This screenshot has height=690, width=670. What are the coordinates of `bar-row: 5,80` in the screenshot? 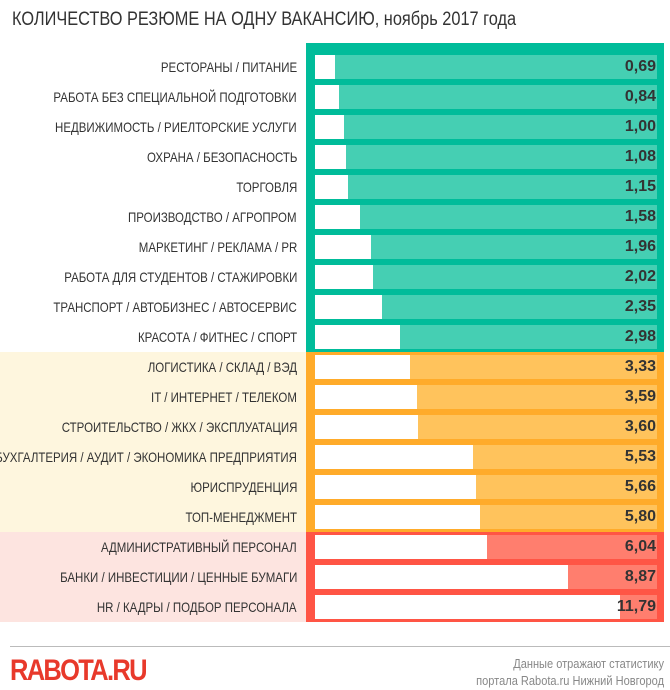 It's located at (486, 517).